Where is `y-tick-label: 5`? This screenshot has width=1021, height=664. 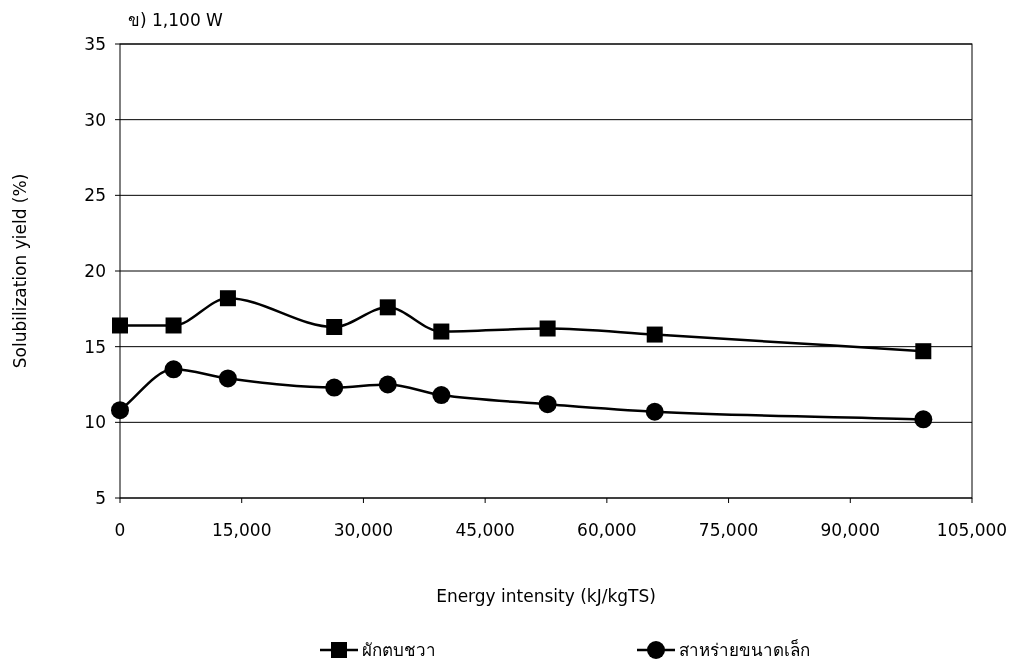 y-tick-label: 5 is located at coordinates (100, 498).